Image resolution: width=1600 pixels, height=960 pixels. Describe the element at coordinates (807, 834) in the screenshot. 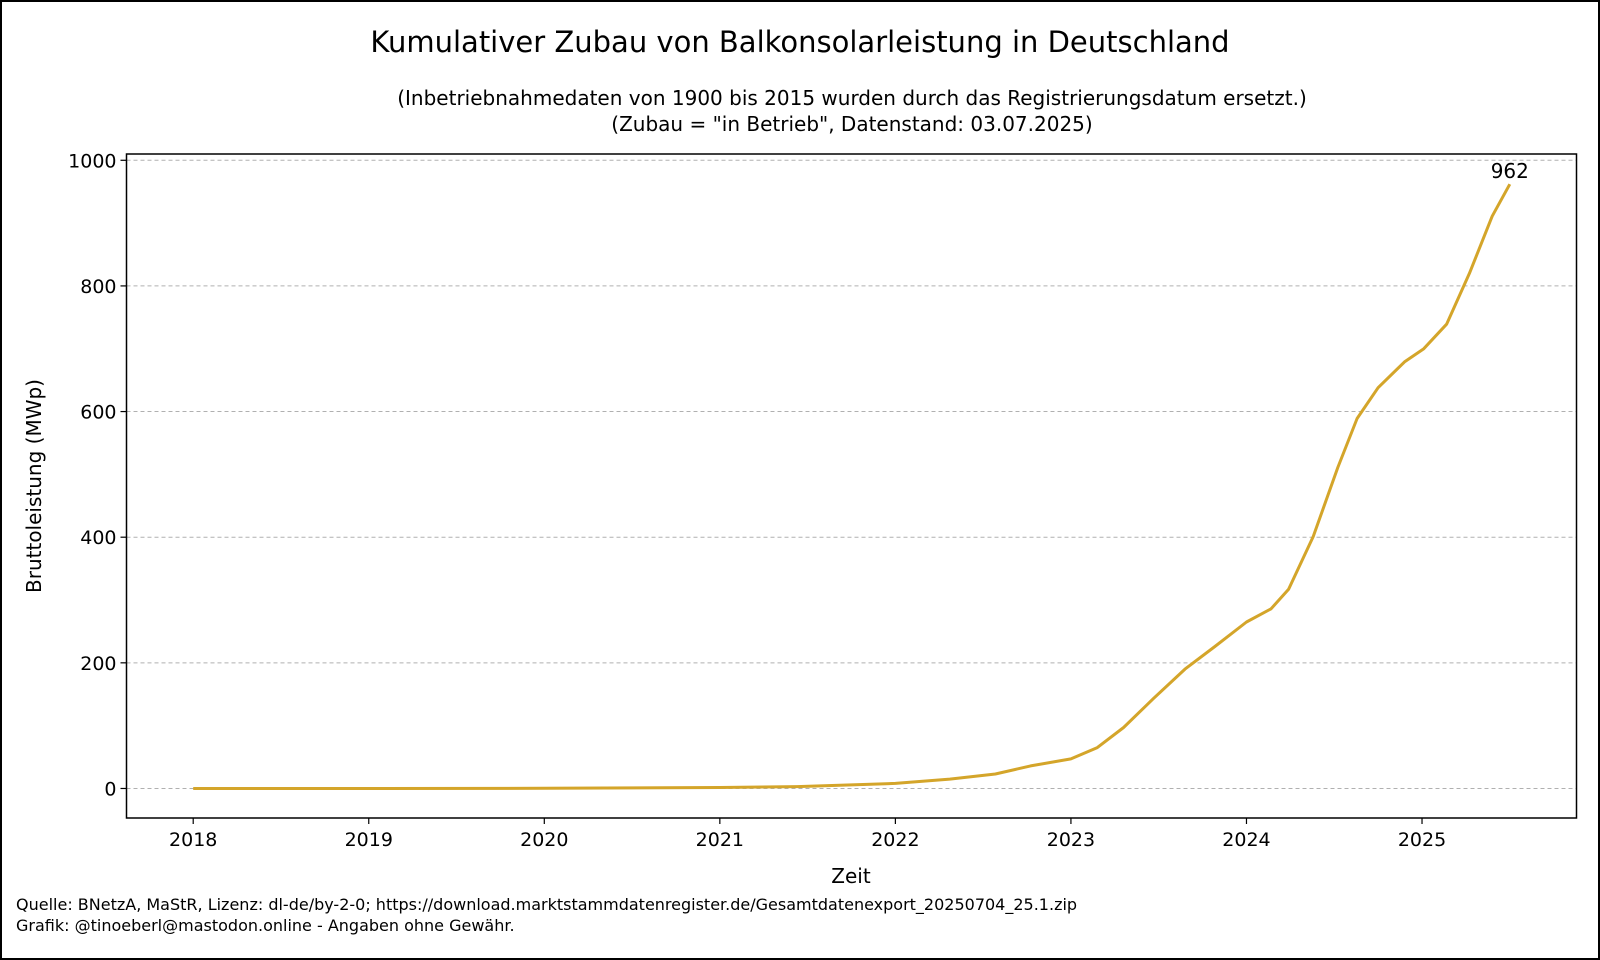

I see `x-axis-ticks: 2018 2019 2020 2021 2022 2023 2024 2025` at that location.